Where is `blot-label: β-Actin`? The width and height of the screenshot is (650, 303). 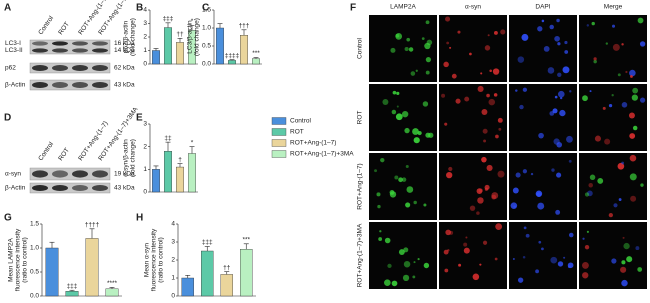 blot-label: β-Actin is located at coordinates (15, 85).